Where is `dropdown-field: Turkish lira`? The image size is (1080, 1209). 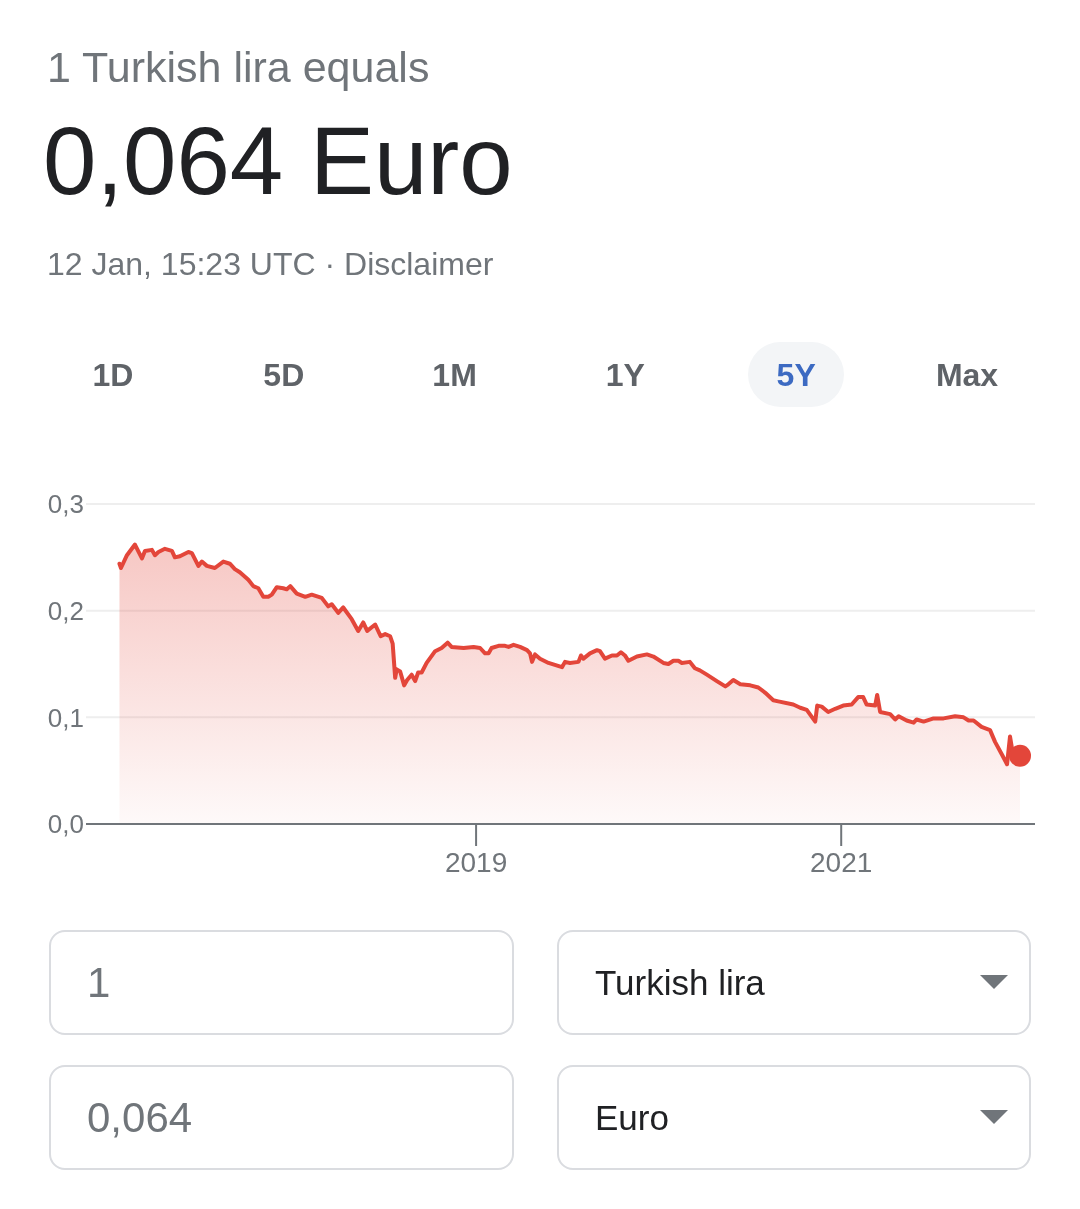
dropdown-field: Turkish lira is located at coordinates (794, 982).